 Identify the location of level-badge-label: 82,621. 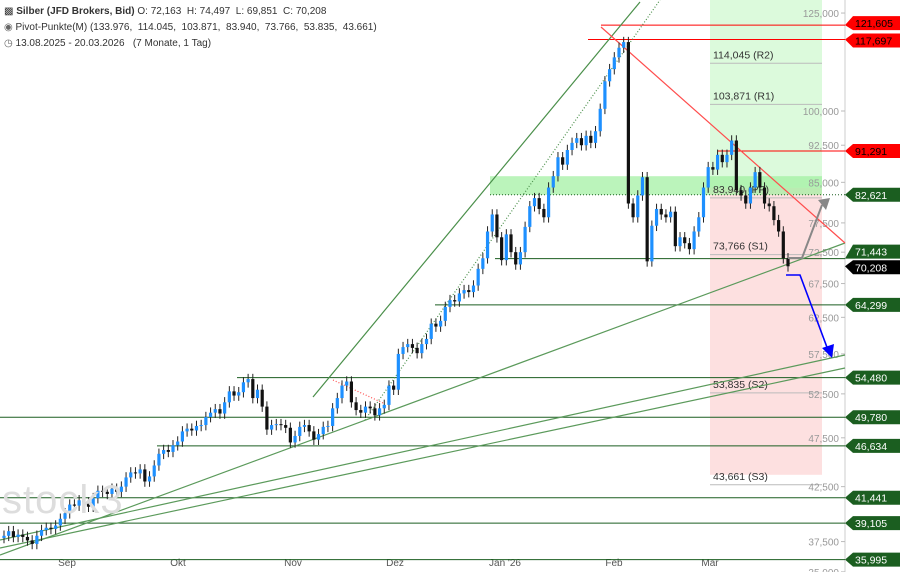
(871, 196).